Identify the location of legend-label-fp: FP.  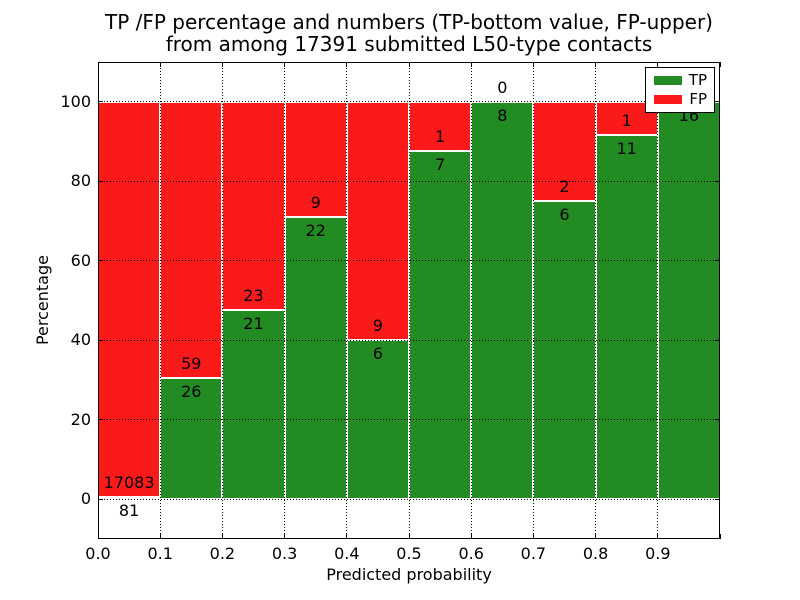
(698, 99).